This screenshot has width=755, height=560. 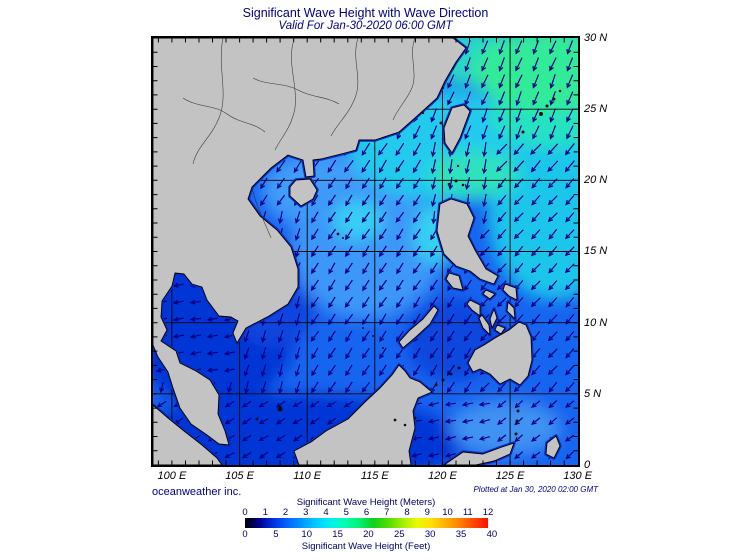 What do you see at coordinates (488, 512) in the screenshot?
I see `colorbar-meters-tick: 12` at bounding box center [488, 512].